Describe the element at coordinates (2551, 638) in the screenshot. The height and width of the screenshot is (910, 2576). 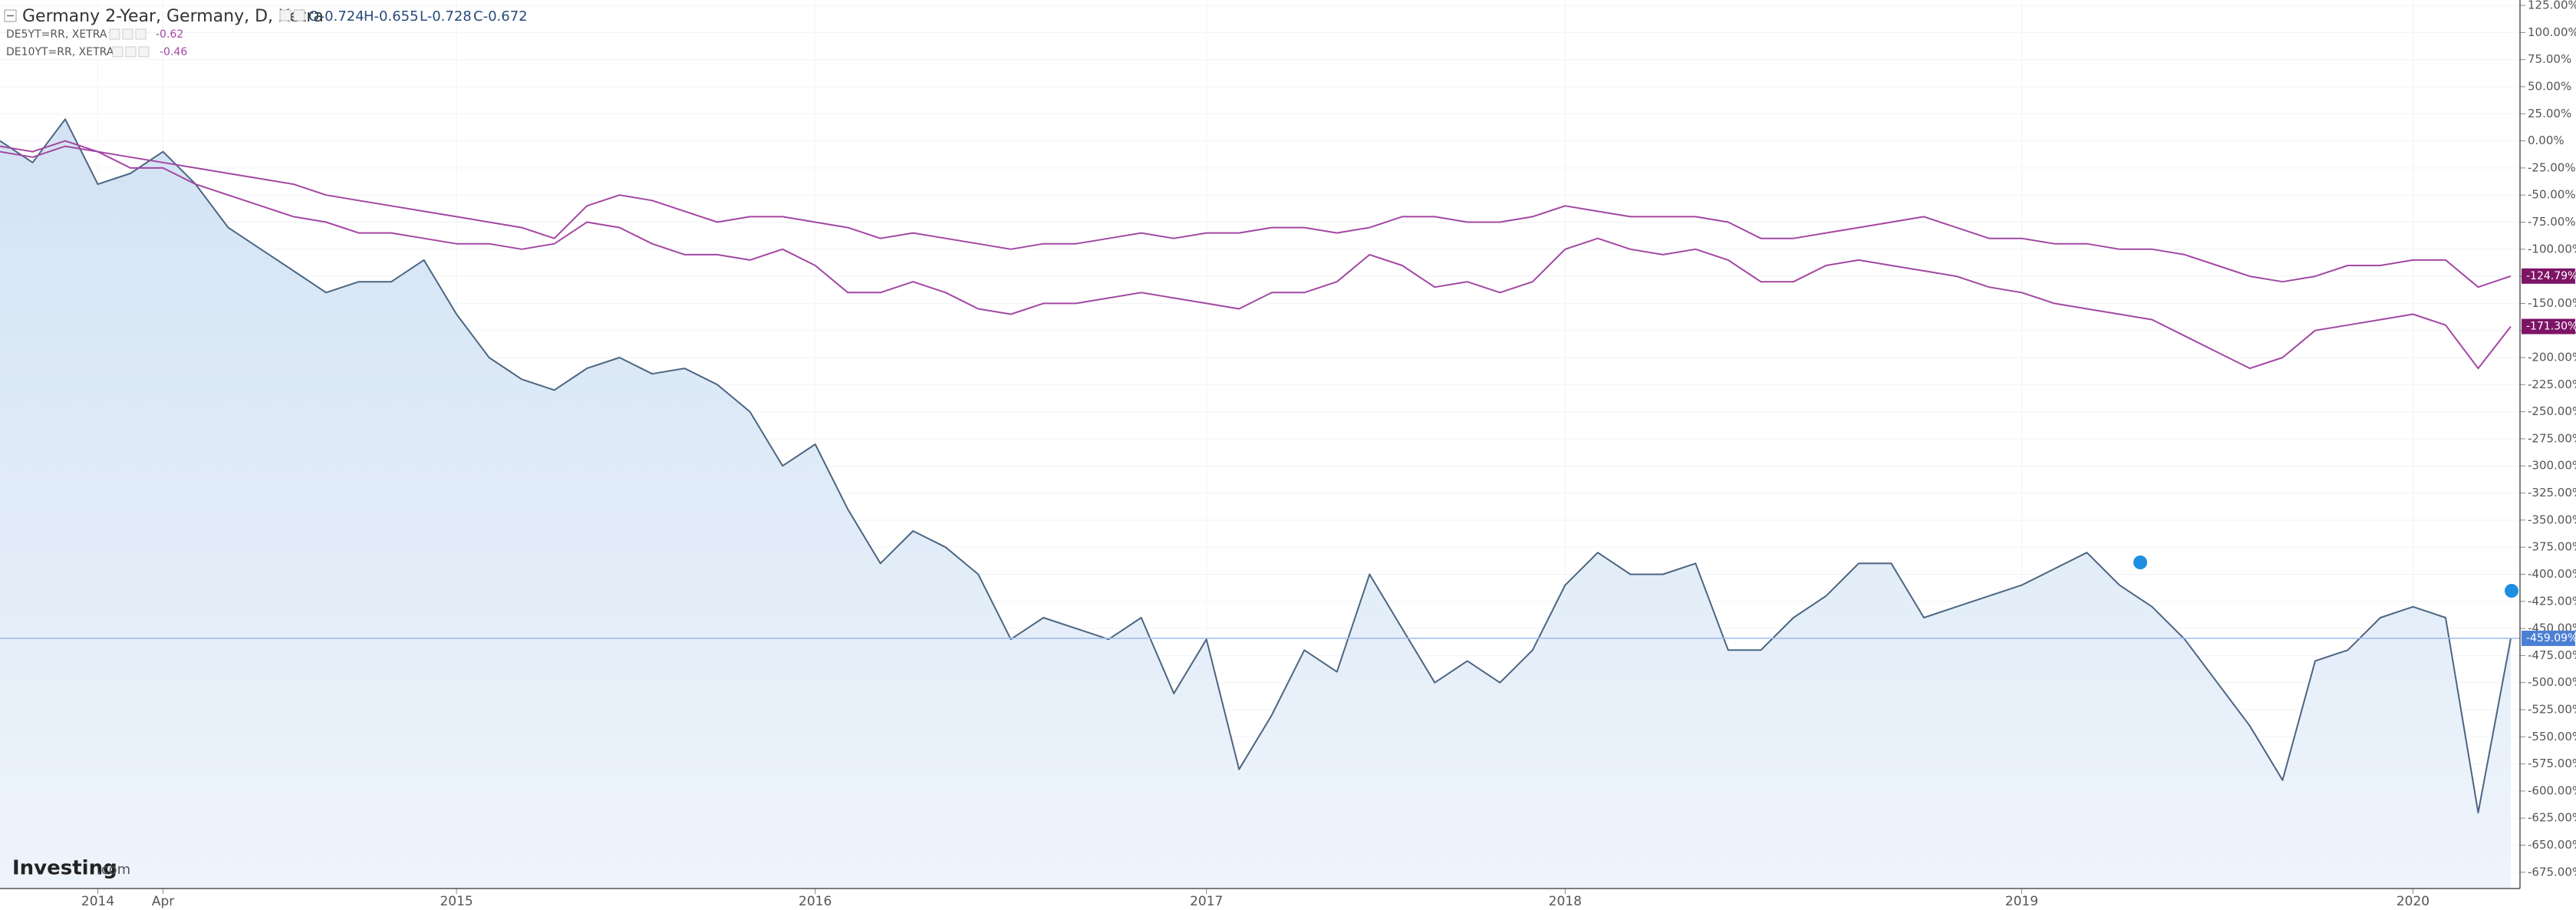
I see `last-value-label: -459.09%` at that location.